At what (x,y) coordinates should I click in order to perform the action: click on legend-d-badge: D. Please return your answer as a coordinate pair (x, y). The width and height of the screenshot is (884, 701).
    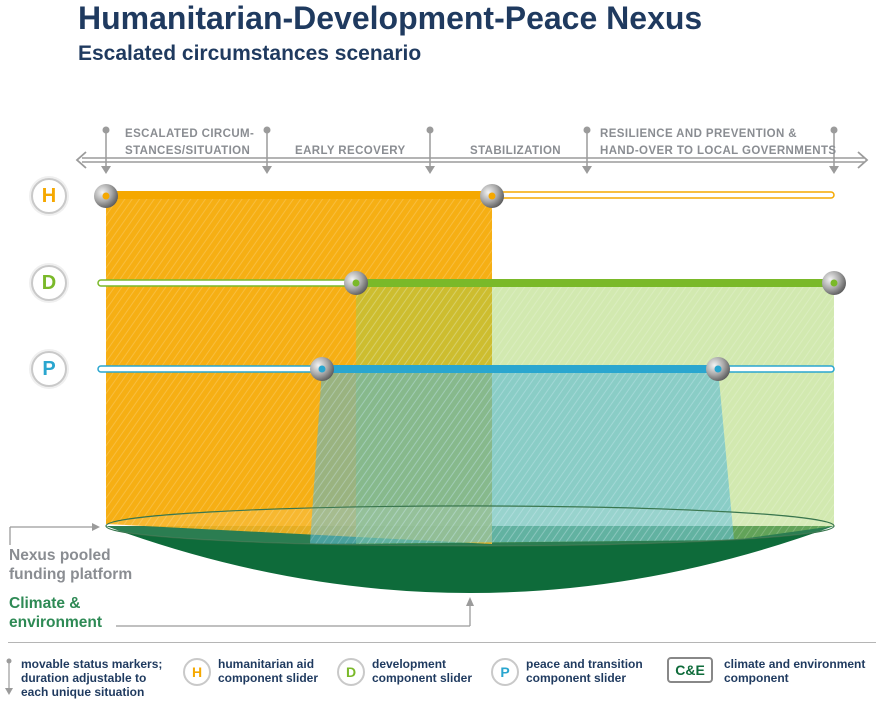
    Looking at the image, I should click on (351, 672).